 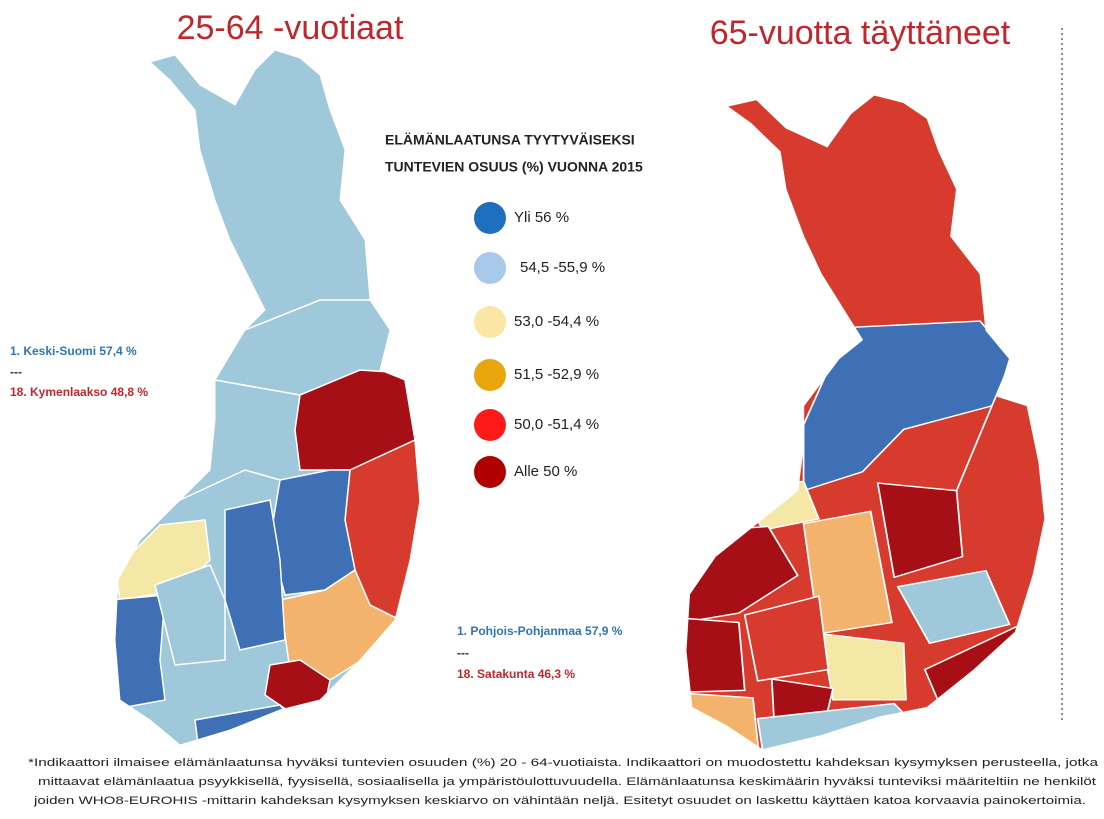 What do you see at coordinates (556, 321) in the screenshot?
I see `legend-label: 53,0 -54,4 %` at bounding box center [556, 321].